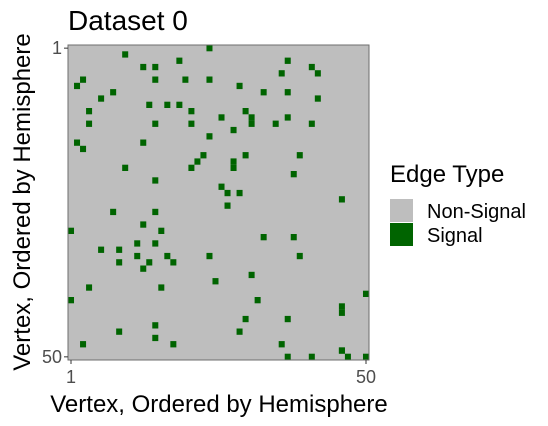 The image size is (548, 426). What do you see at coordinates (455, 236) in the screenshot?
I see `legend-label-signal: Signal` at bounding box center [455, 236].